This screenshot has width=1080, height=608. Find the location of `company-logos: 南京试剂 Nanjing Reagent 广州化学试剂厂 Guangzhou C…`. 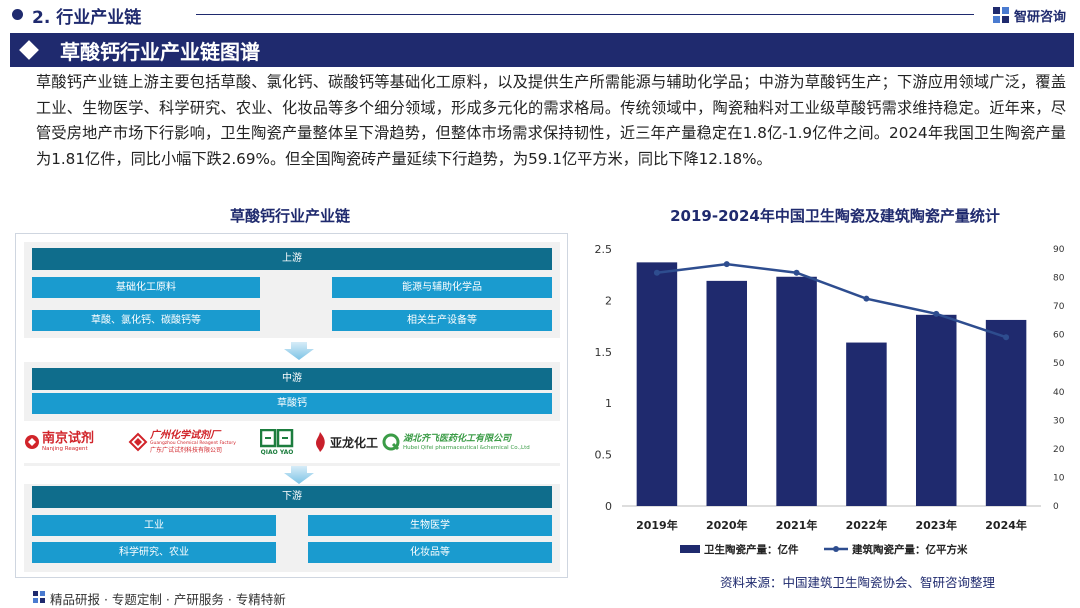

company-logos: 南京试剂 Nanjing Reagent 广州化学试剂厂 Guangzhou C… is located at coordinates (292, 442).